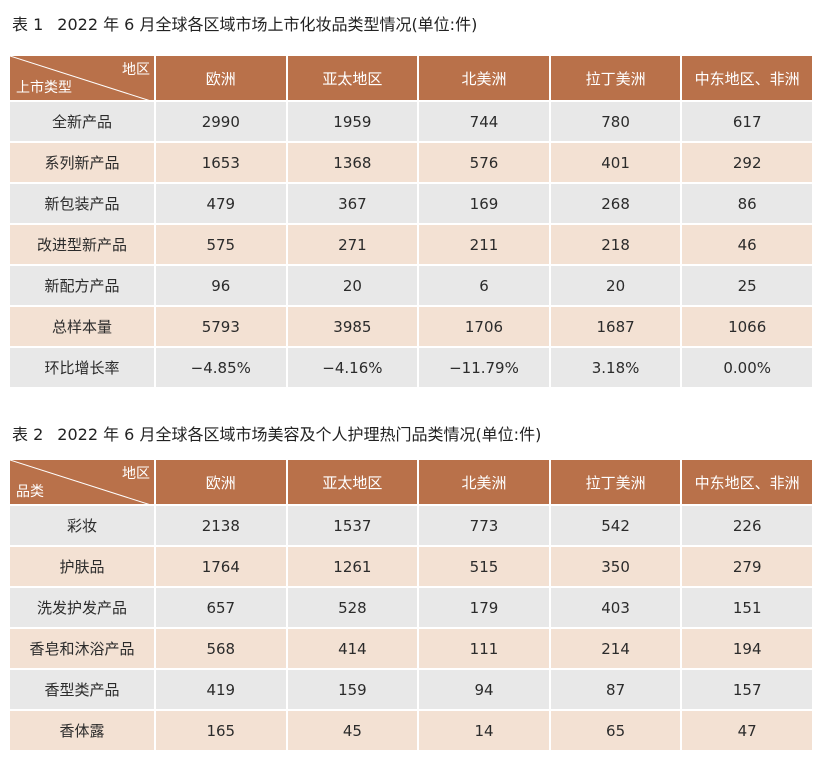 The width and height of the screenshot is (814, 771). Describe the element at coordinates (614, 245) in the screenshot. I see `table-cell: 218` at that location.